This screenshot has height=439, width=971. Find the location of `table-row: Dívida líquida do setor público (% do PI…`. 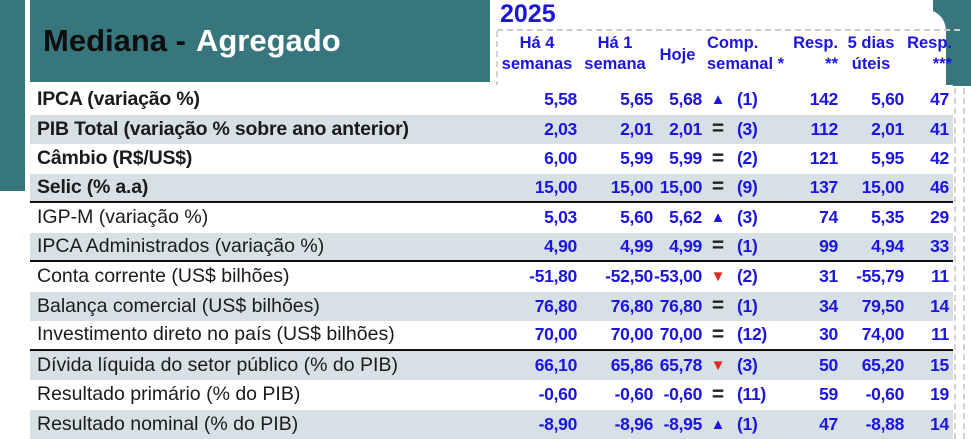

table-row: Dívida líquida do setor público (% do PI… is located at coordinates (491, 365).